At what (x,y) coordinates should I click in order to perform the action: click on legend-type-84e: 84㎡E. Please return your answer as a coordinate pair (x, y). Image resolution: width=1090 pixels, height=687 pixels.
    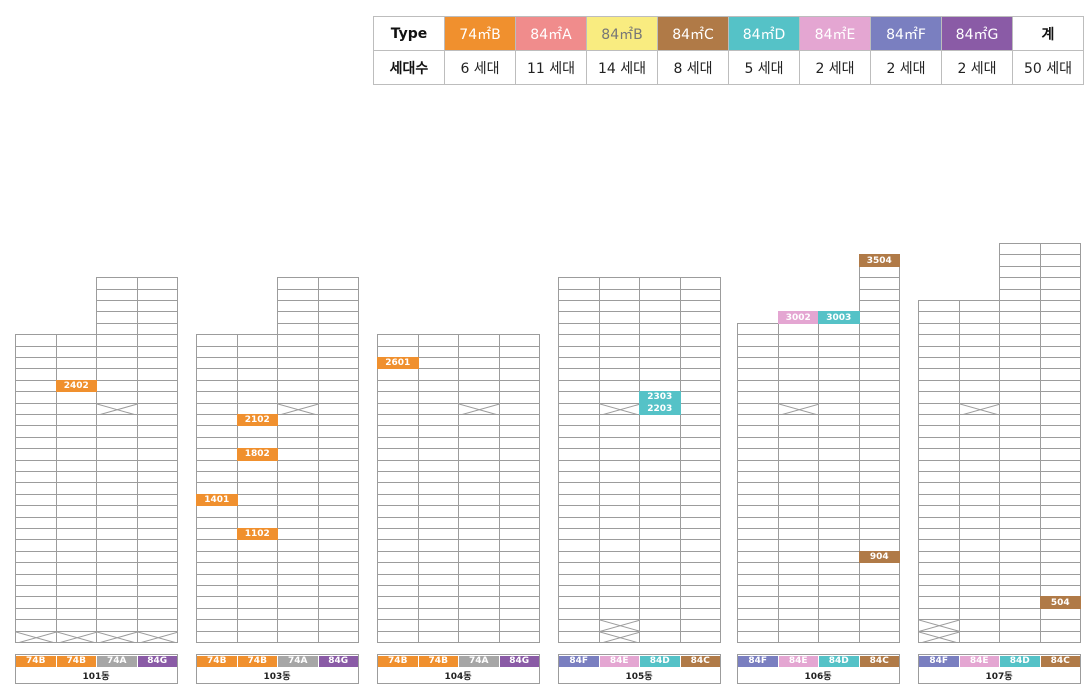
    Looking at the image, I should click on (835, 33).